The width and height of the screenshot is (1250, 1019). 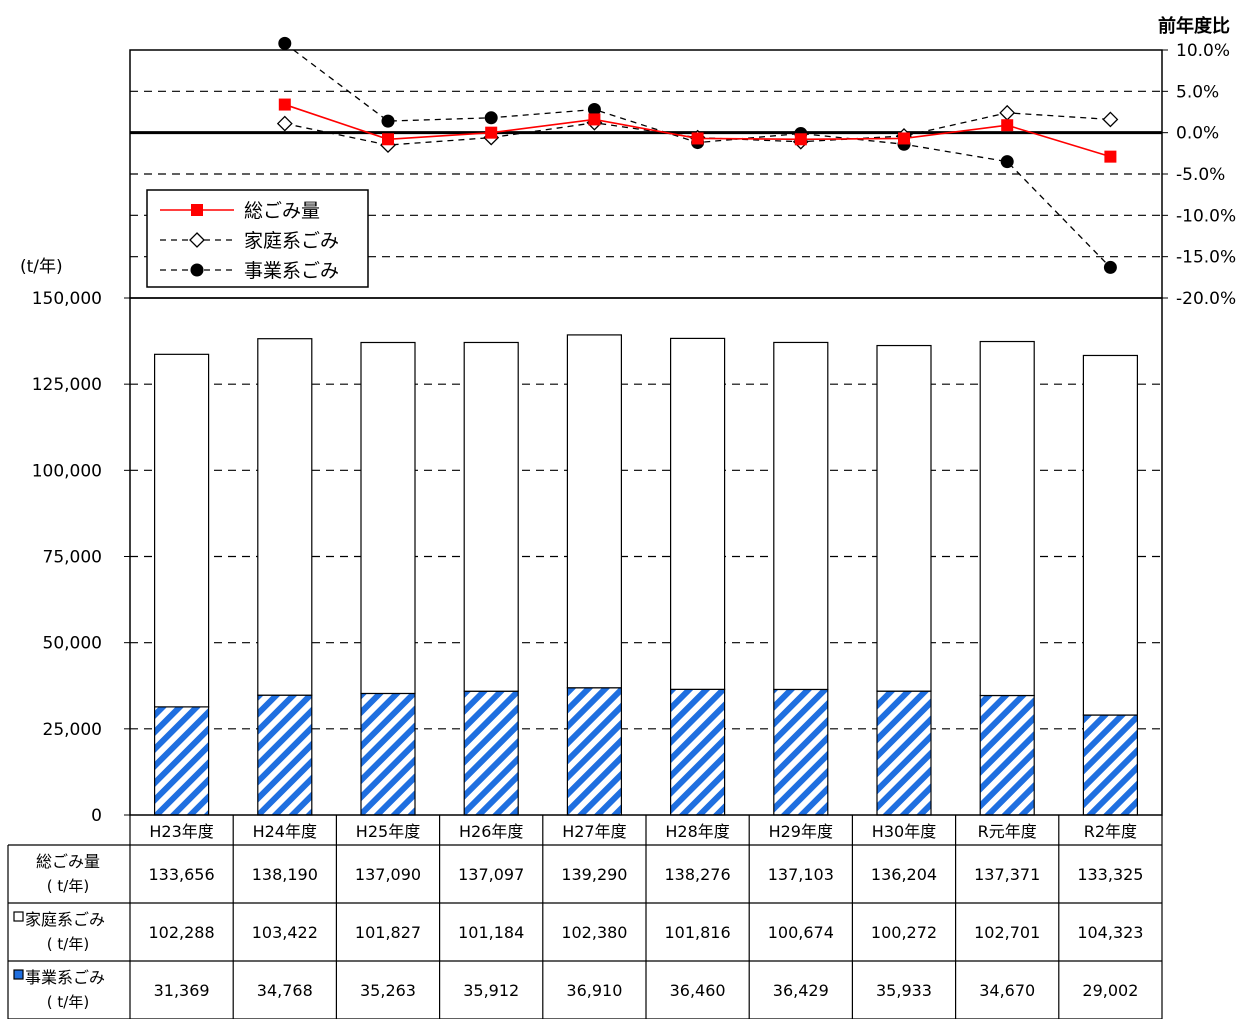 I want to click on category-label: H27年度, so click(x=594, y=831).